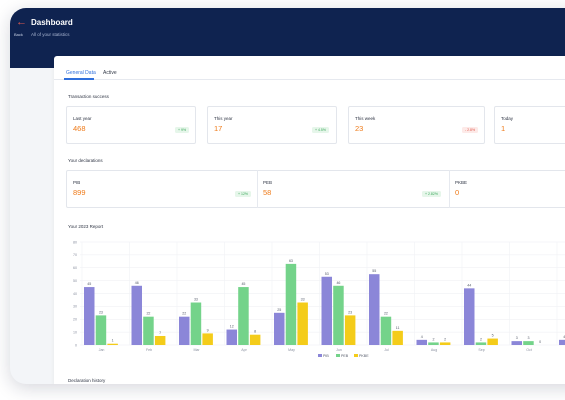  Describe the element at coordinates (327, 274) in the screenshot. I see `data-label: 53` at that location.